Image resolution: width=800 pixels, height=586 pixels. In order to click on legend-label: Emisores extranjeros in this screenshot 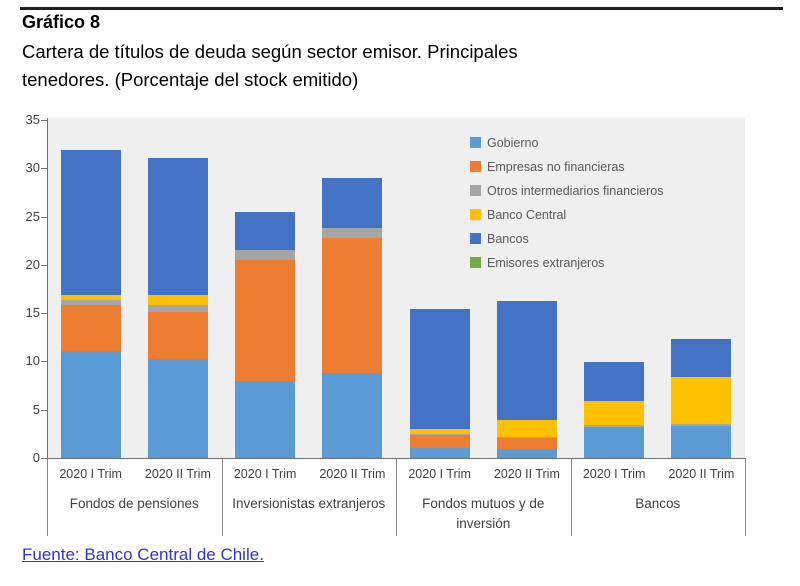, I will do `click(546, 262)`.